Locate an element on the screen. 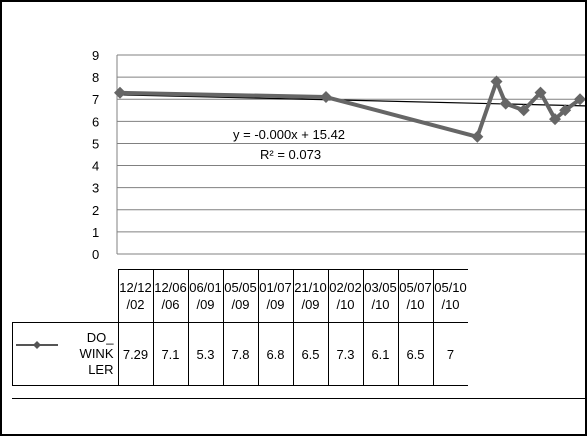 This screenshot has height=436, width=587. data-table-category-cell: 12/12 /02 is located at coordinates (135, 296).